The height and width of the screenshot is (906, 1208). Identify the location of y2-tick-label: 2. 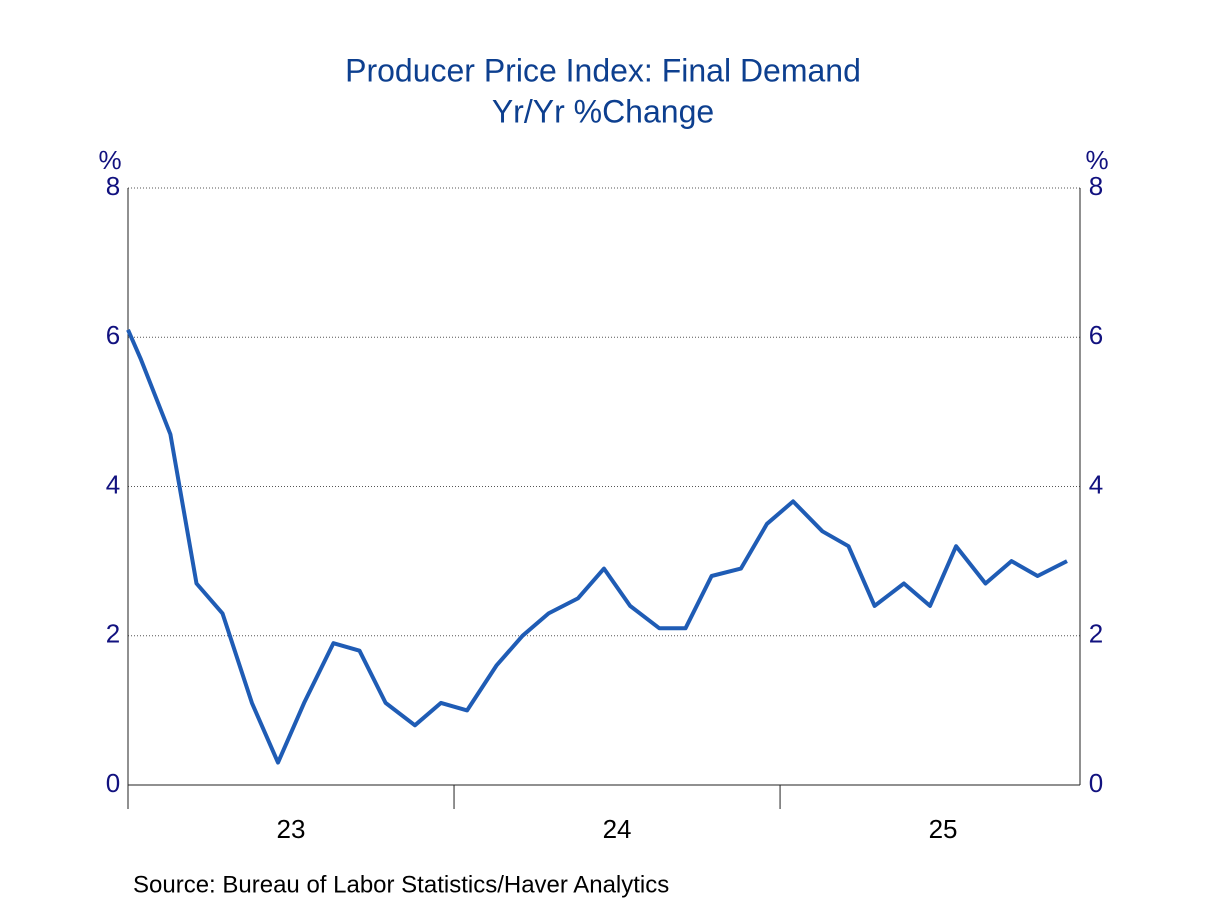
(1096, 634).